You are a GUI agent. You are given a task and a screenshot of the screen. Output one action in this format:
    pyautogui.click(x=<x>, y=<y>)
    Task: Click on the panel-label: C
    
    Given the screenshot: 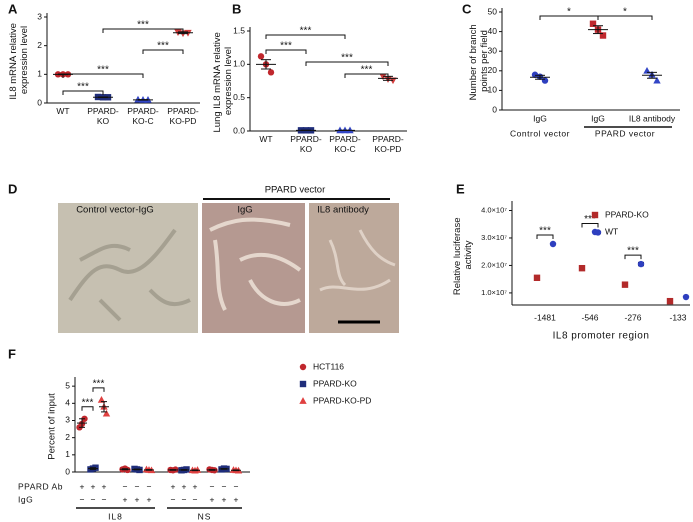 What is the action you would take?
    pyautogui.click(x=467, y=8)
    